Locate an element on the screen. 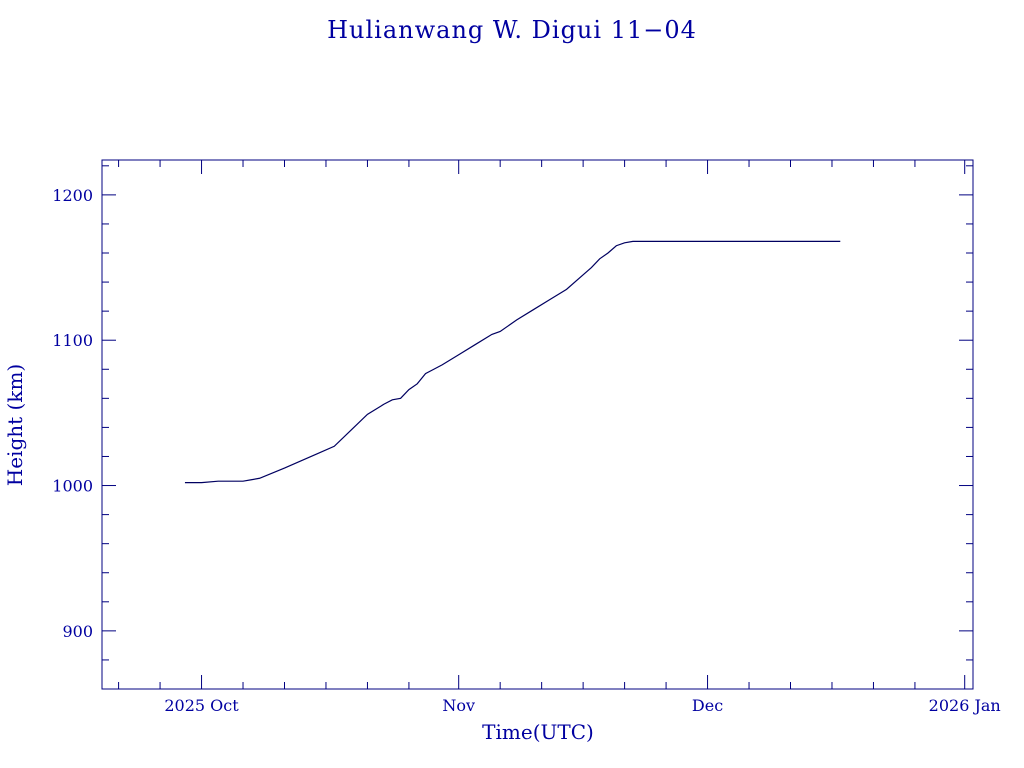 The height and width of the screenshot is (768, 1024). y-axis-label: Height (km) is located at coordinates (15, 425).